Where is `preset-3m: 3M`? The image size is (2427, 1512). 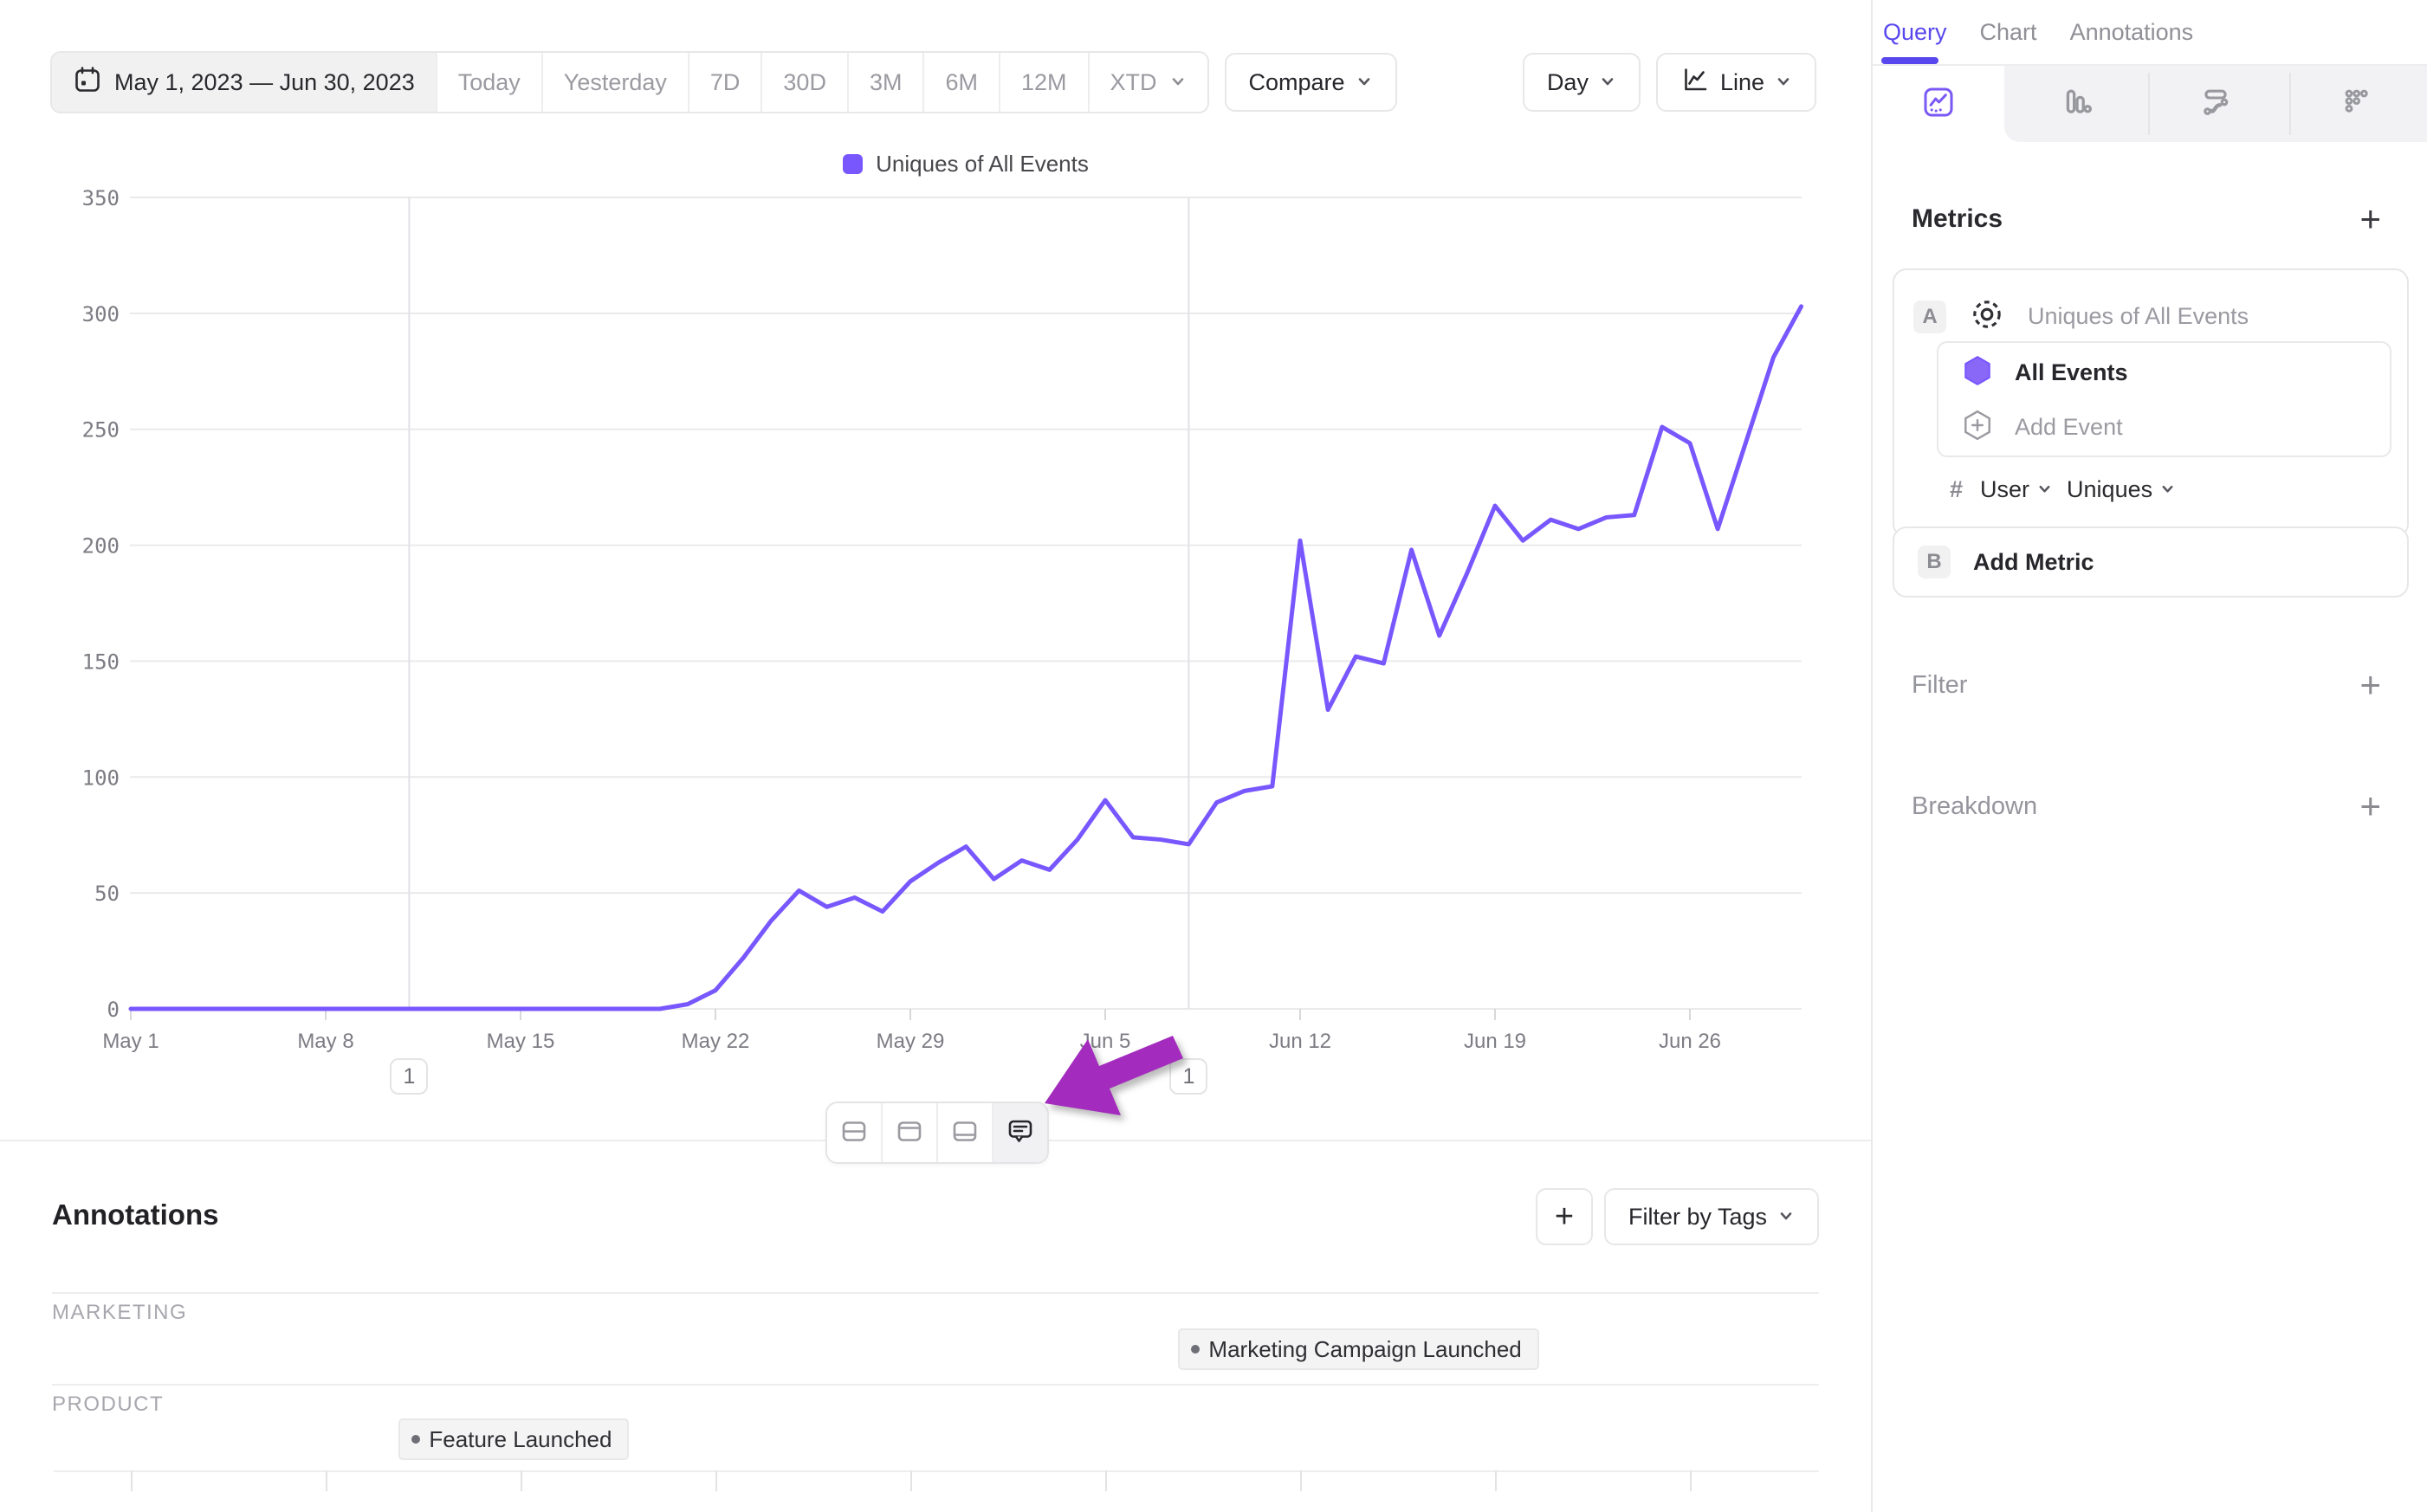
preset-3m: 3M is located at coordinates (884, 82).